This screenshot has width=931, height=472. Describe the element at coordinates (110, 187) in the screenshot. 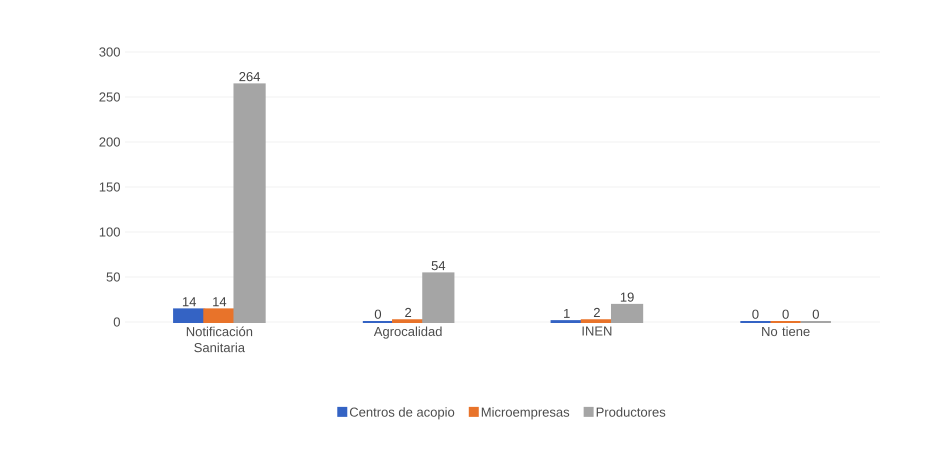

I see `y-tick-label: 150` at that location.